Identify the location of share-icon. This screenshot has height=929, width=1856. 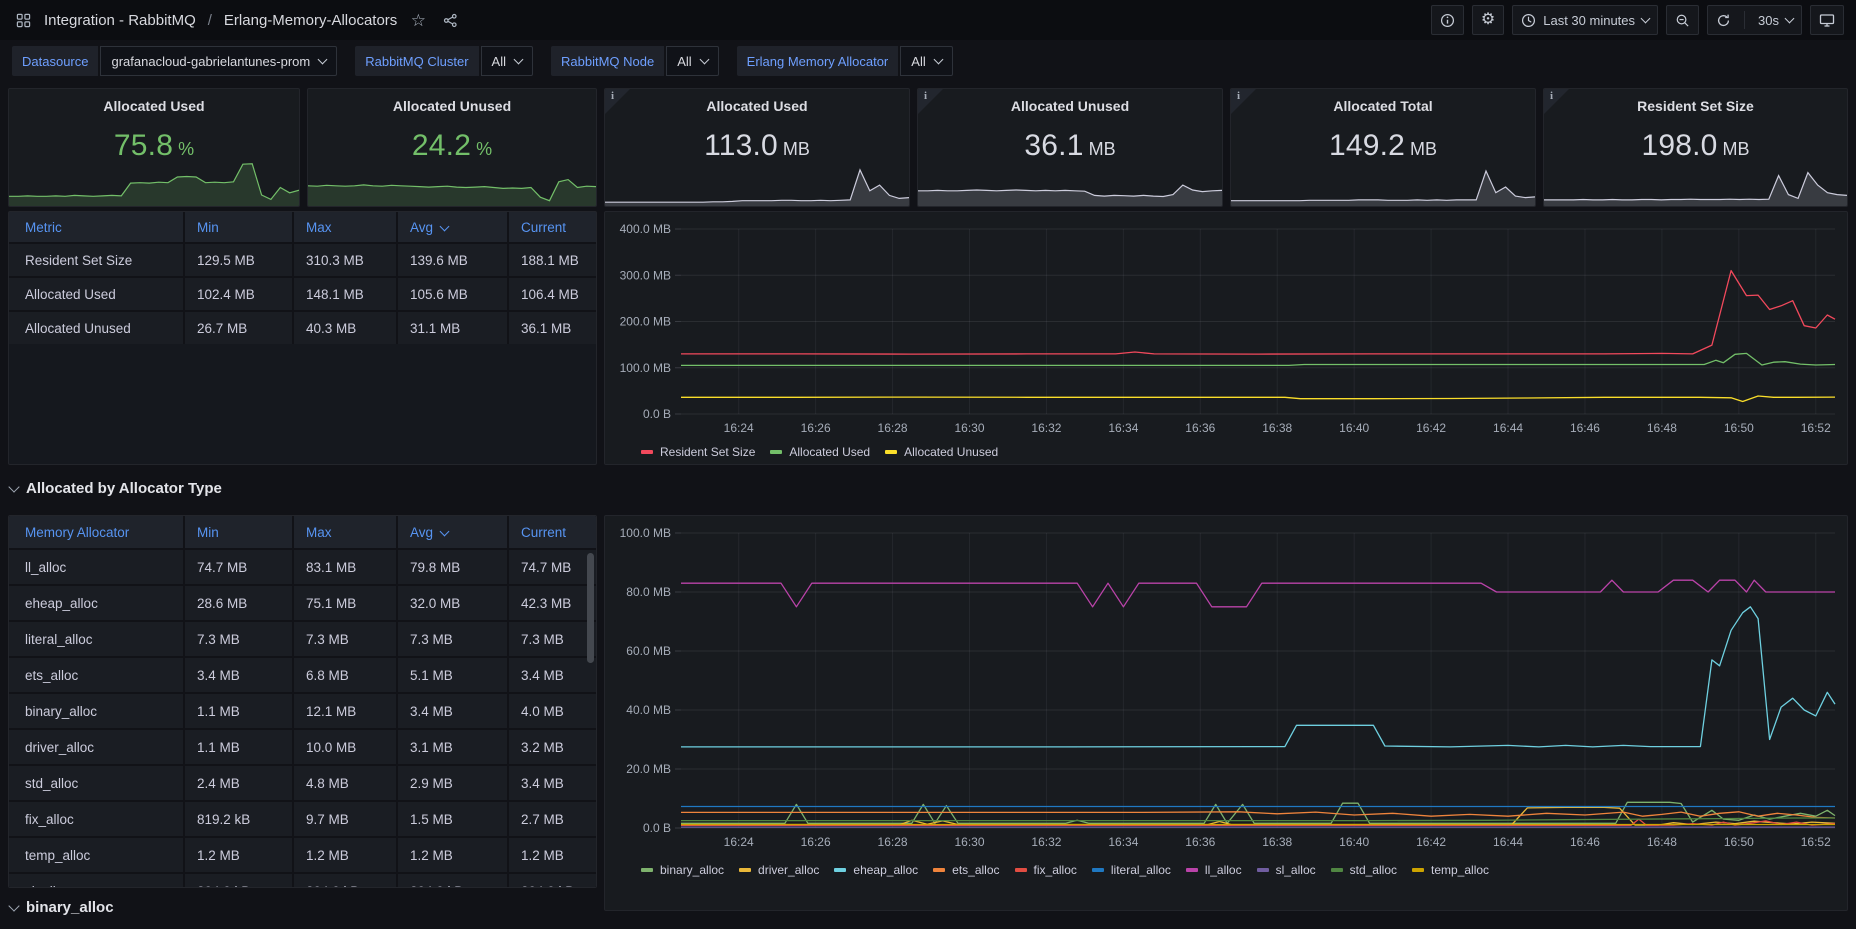
(450, 20).